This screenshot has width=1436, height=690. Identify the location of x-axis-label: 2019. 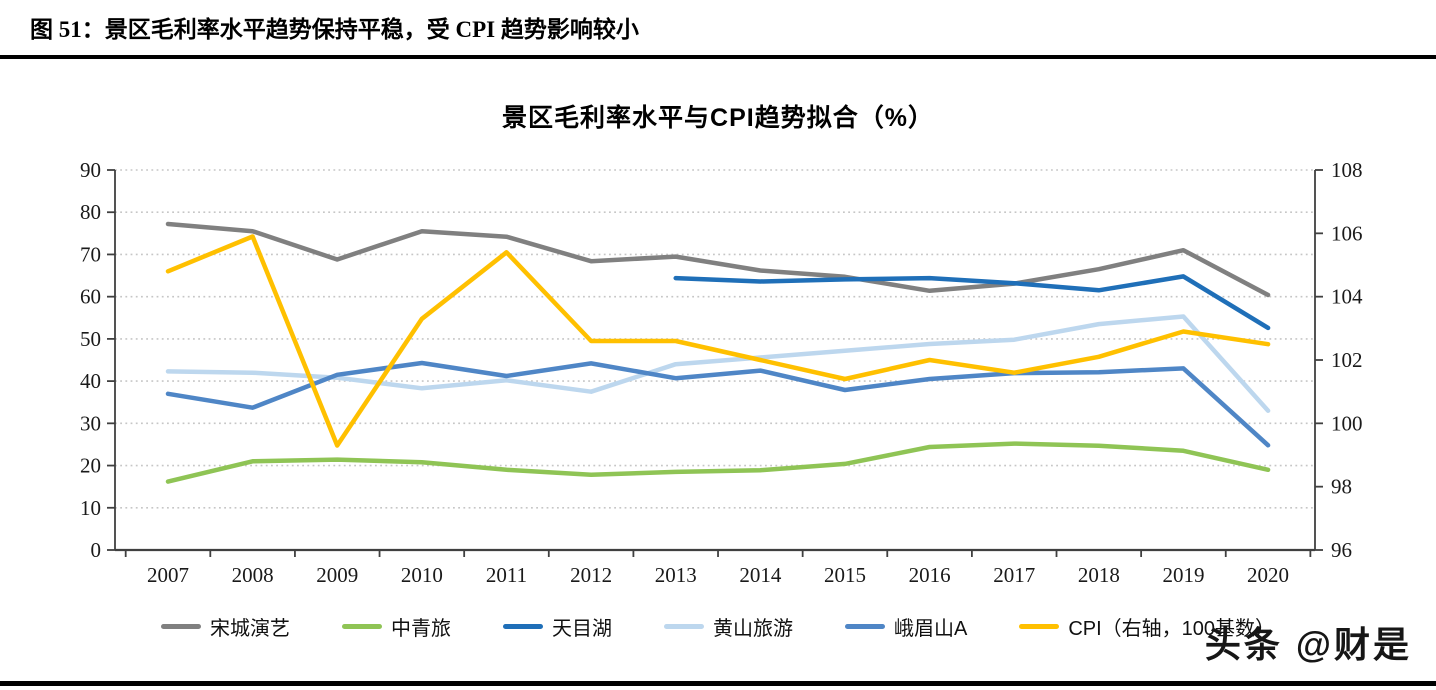
(1183, 575).